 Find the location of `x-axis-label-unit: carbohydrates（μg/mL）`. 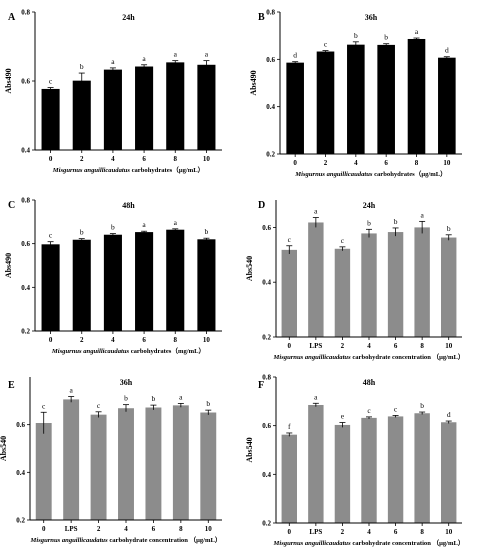

x-axis-label-unit: carbohydrates（μg/mL） is located at coordinates (167, 170).